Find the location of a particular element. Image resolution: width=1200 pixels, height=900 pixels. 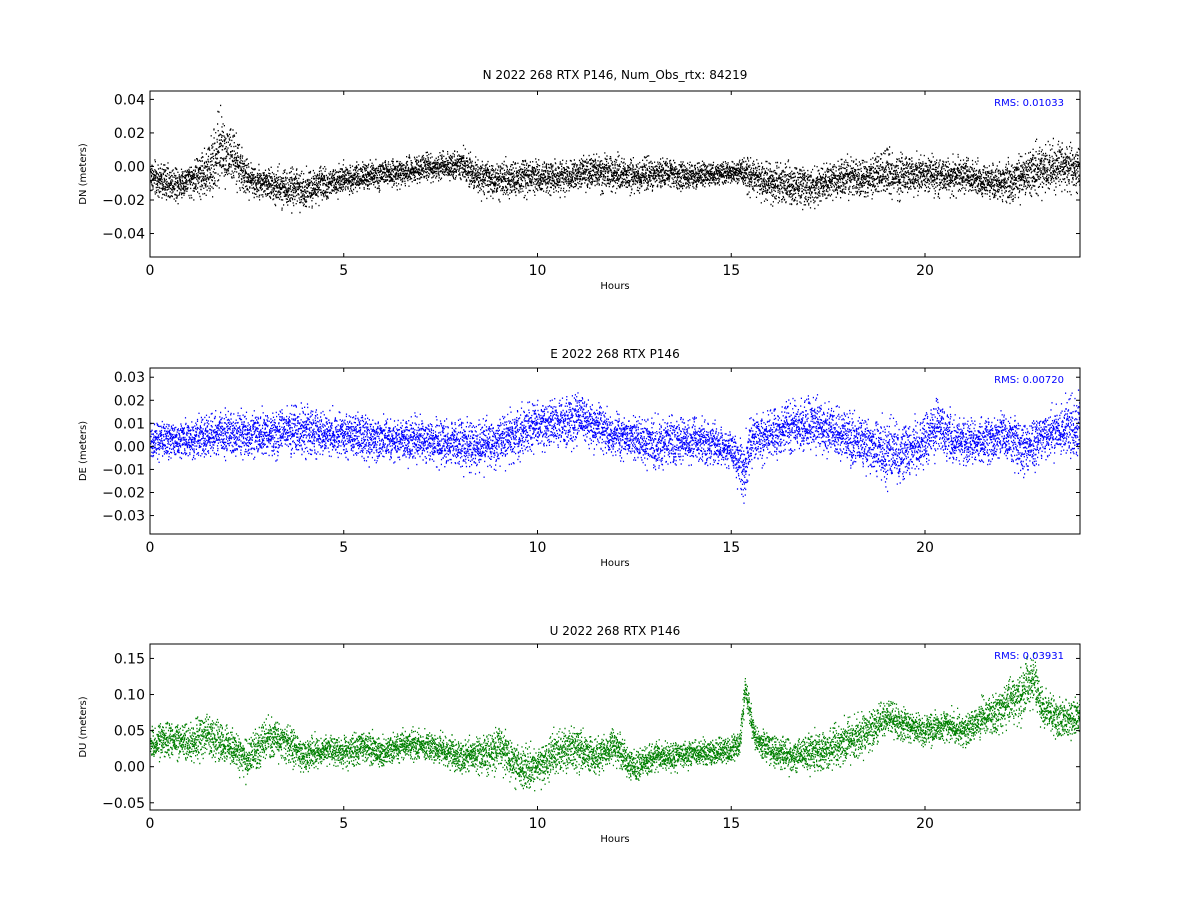

panel-east-y-tick-label: −0.03 is located at coordinates (123, 517).